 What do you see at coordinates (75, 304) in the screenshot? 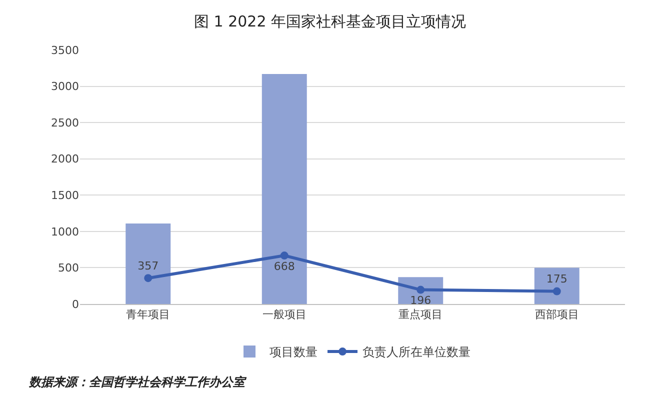
I see `y-tick-label: 0` at bounding box center [75, 304].